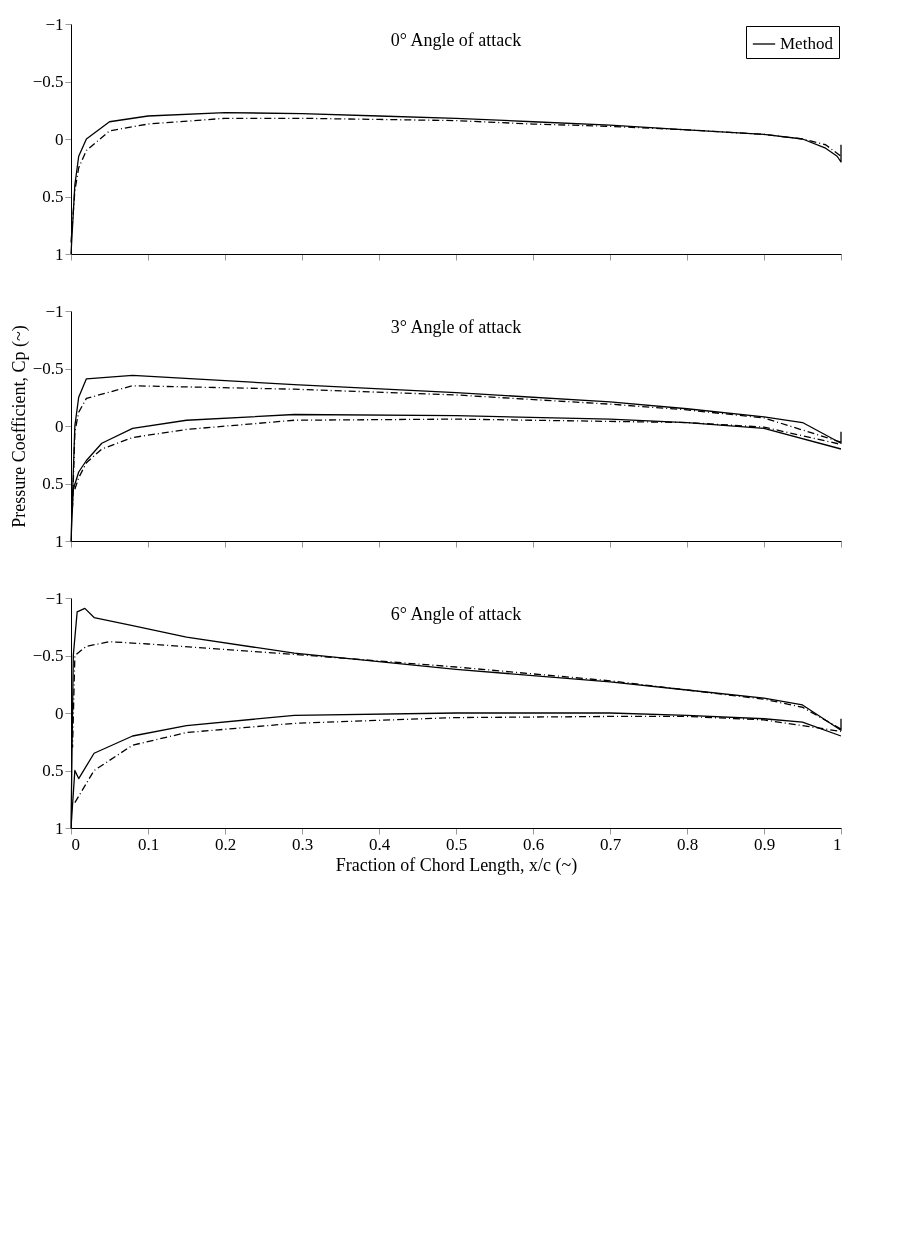 This screenshot has width=915, height=1236. What do you see at coordinates (764, 844) in the screenshot?
I see `x-tick-label: 0.9` at bounding box center [764, 844].